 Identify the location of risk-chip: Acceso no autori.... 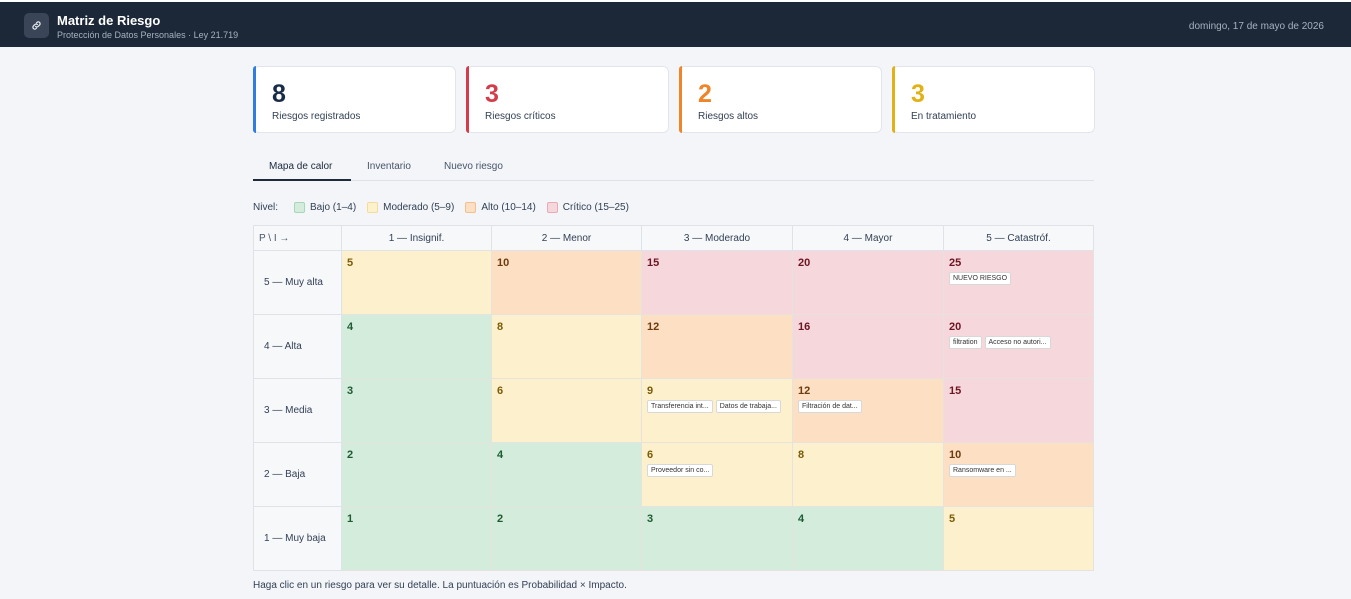
(1017, 342).